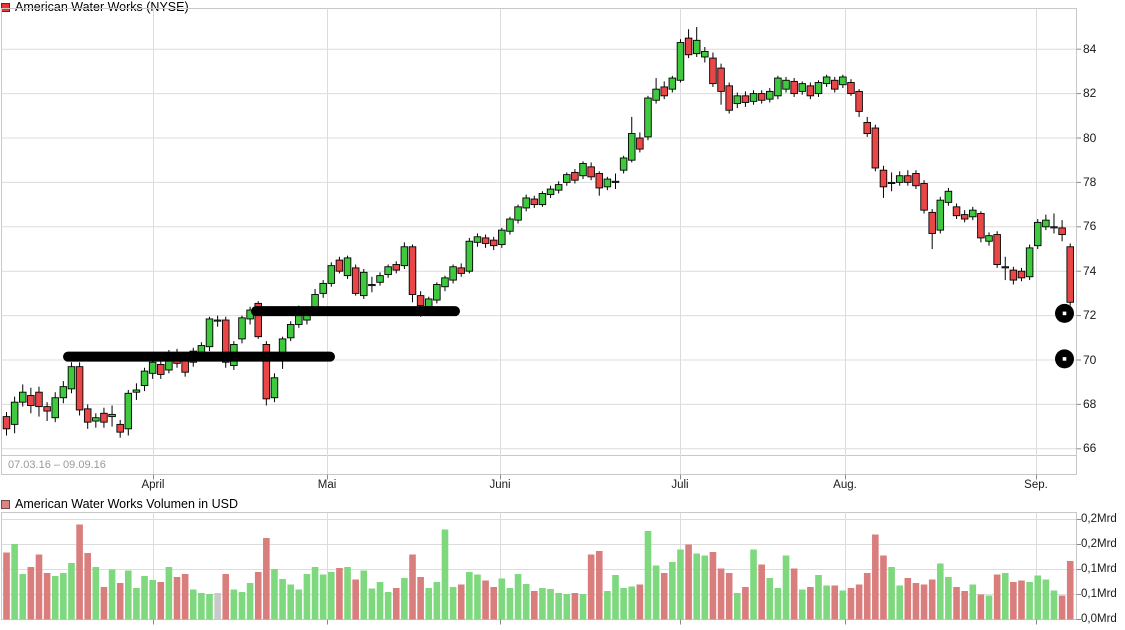  Describe the element at coordinates (57, 465) in the screenshot. I see `date-range-label: 07.03.16 – 09.09.16` at that location.